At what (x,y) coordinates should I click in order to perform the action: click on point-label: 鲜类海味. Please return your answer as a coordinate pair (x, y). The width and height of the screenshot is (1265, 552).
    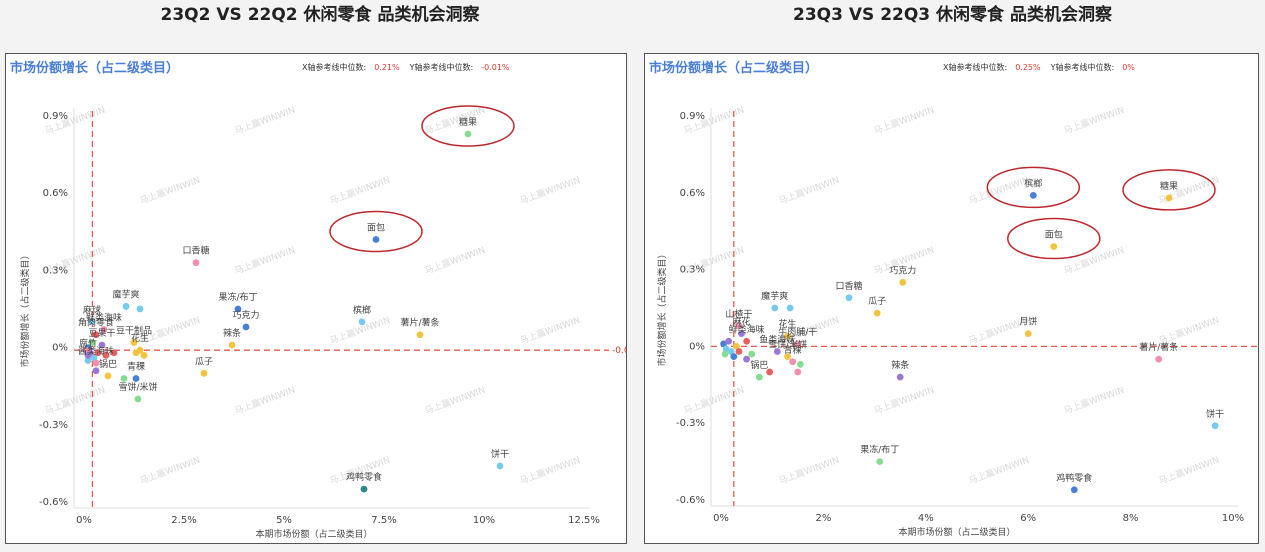
    Looking at the image, I should click on (104, 318).